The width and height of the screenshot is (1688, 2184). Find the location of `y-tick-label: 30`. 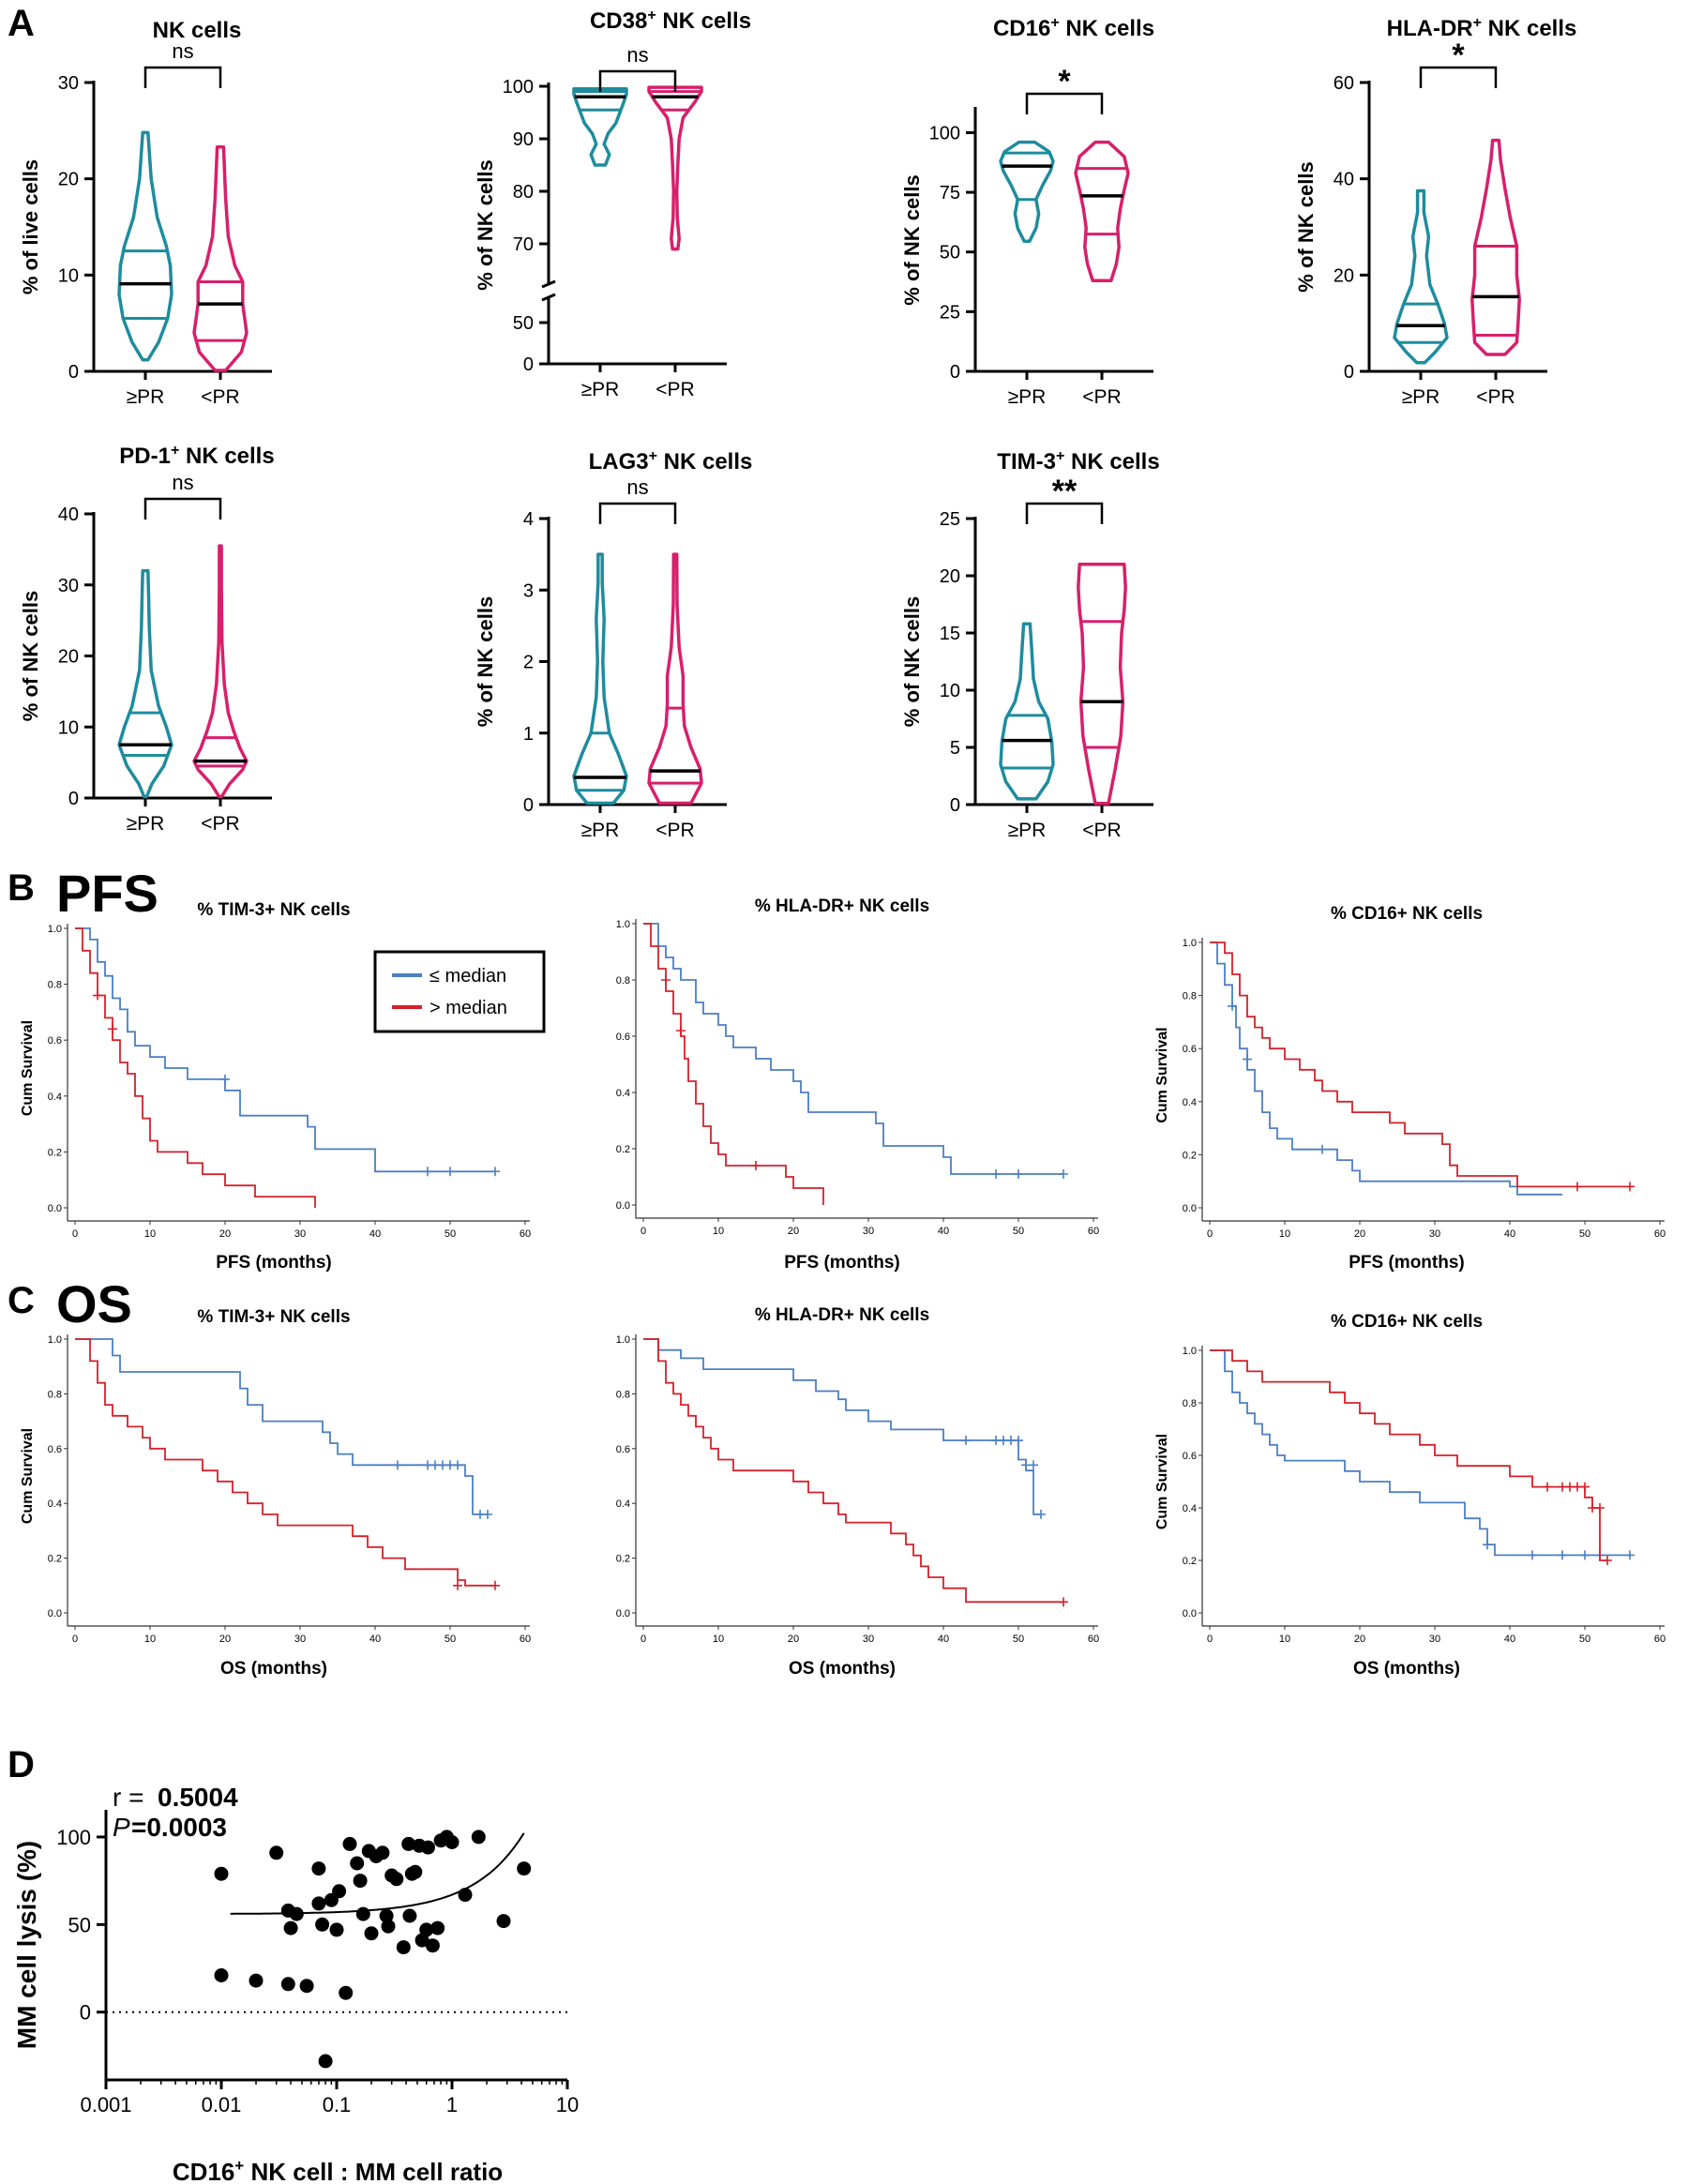

y-tick-label: 30 is located at coordinates (68, 586).